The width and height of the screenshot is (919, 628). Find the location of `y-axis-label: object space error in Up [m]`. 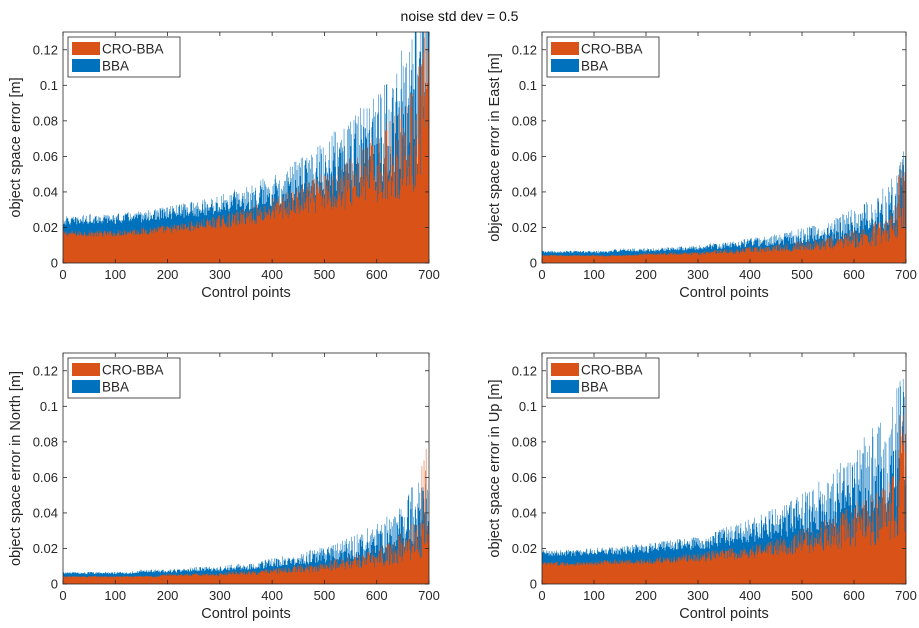

y-axis-label: object space error in Up [m] is located at coordinates (495, 468).